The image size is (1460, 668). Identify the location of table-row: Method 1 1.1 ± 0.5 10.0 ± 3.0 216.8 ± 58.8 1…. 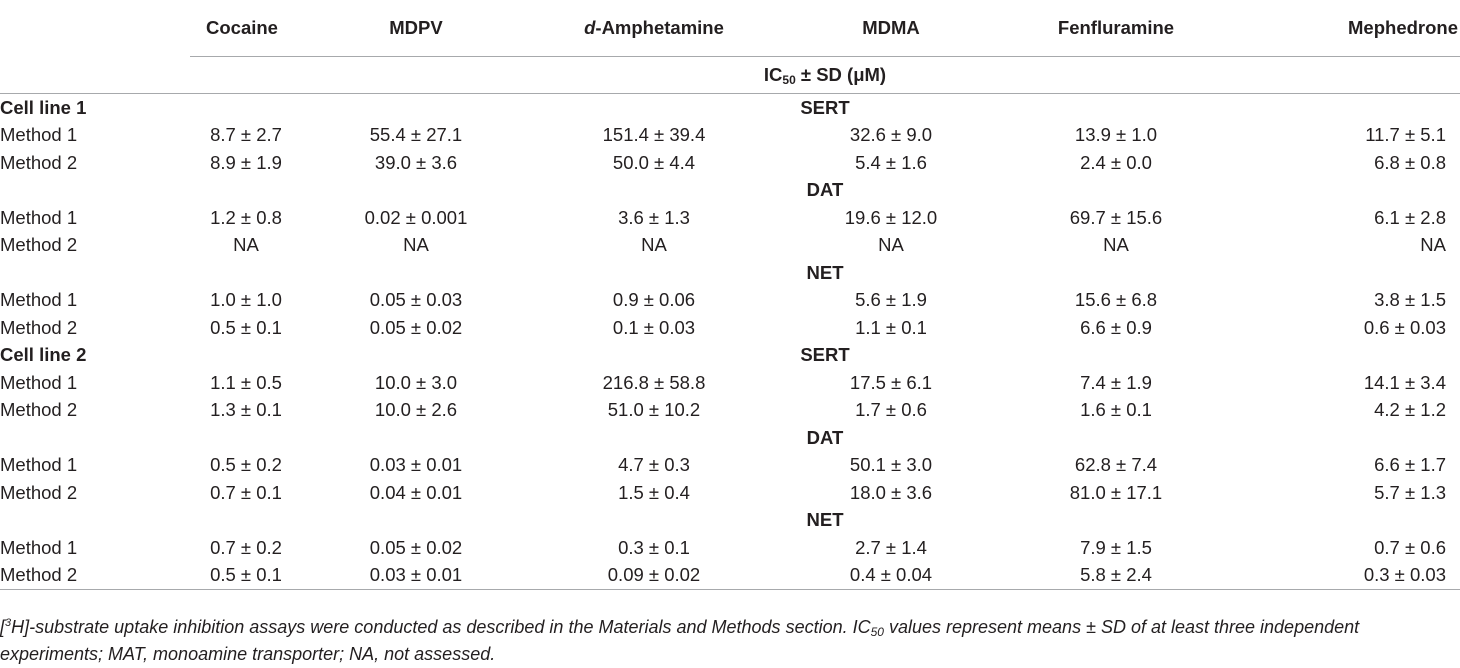
(730, 383).